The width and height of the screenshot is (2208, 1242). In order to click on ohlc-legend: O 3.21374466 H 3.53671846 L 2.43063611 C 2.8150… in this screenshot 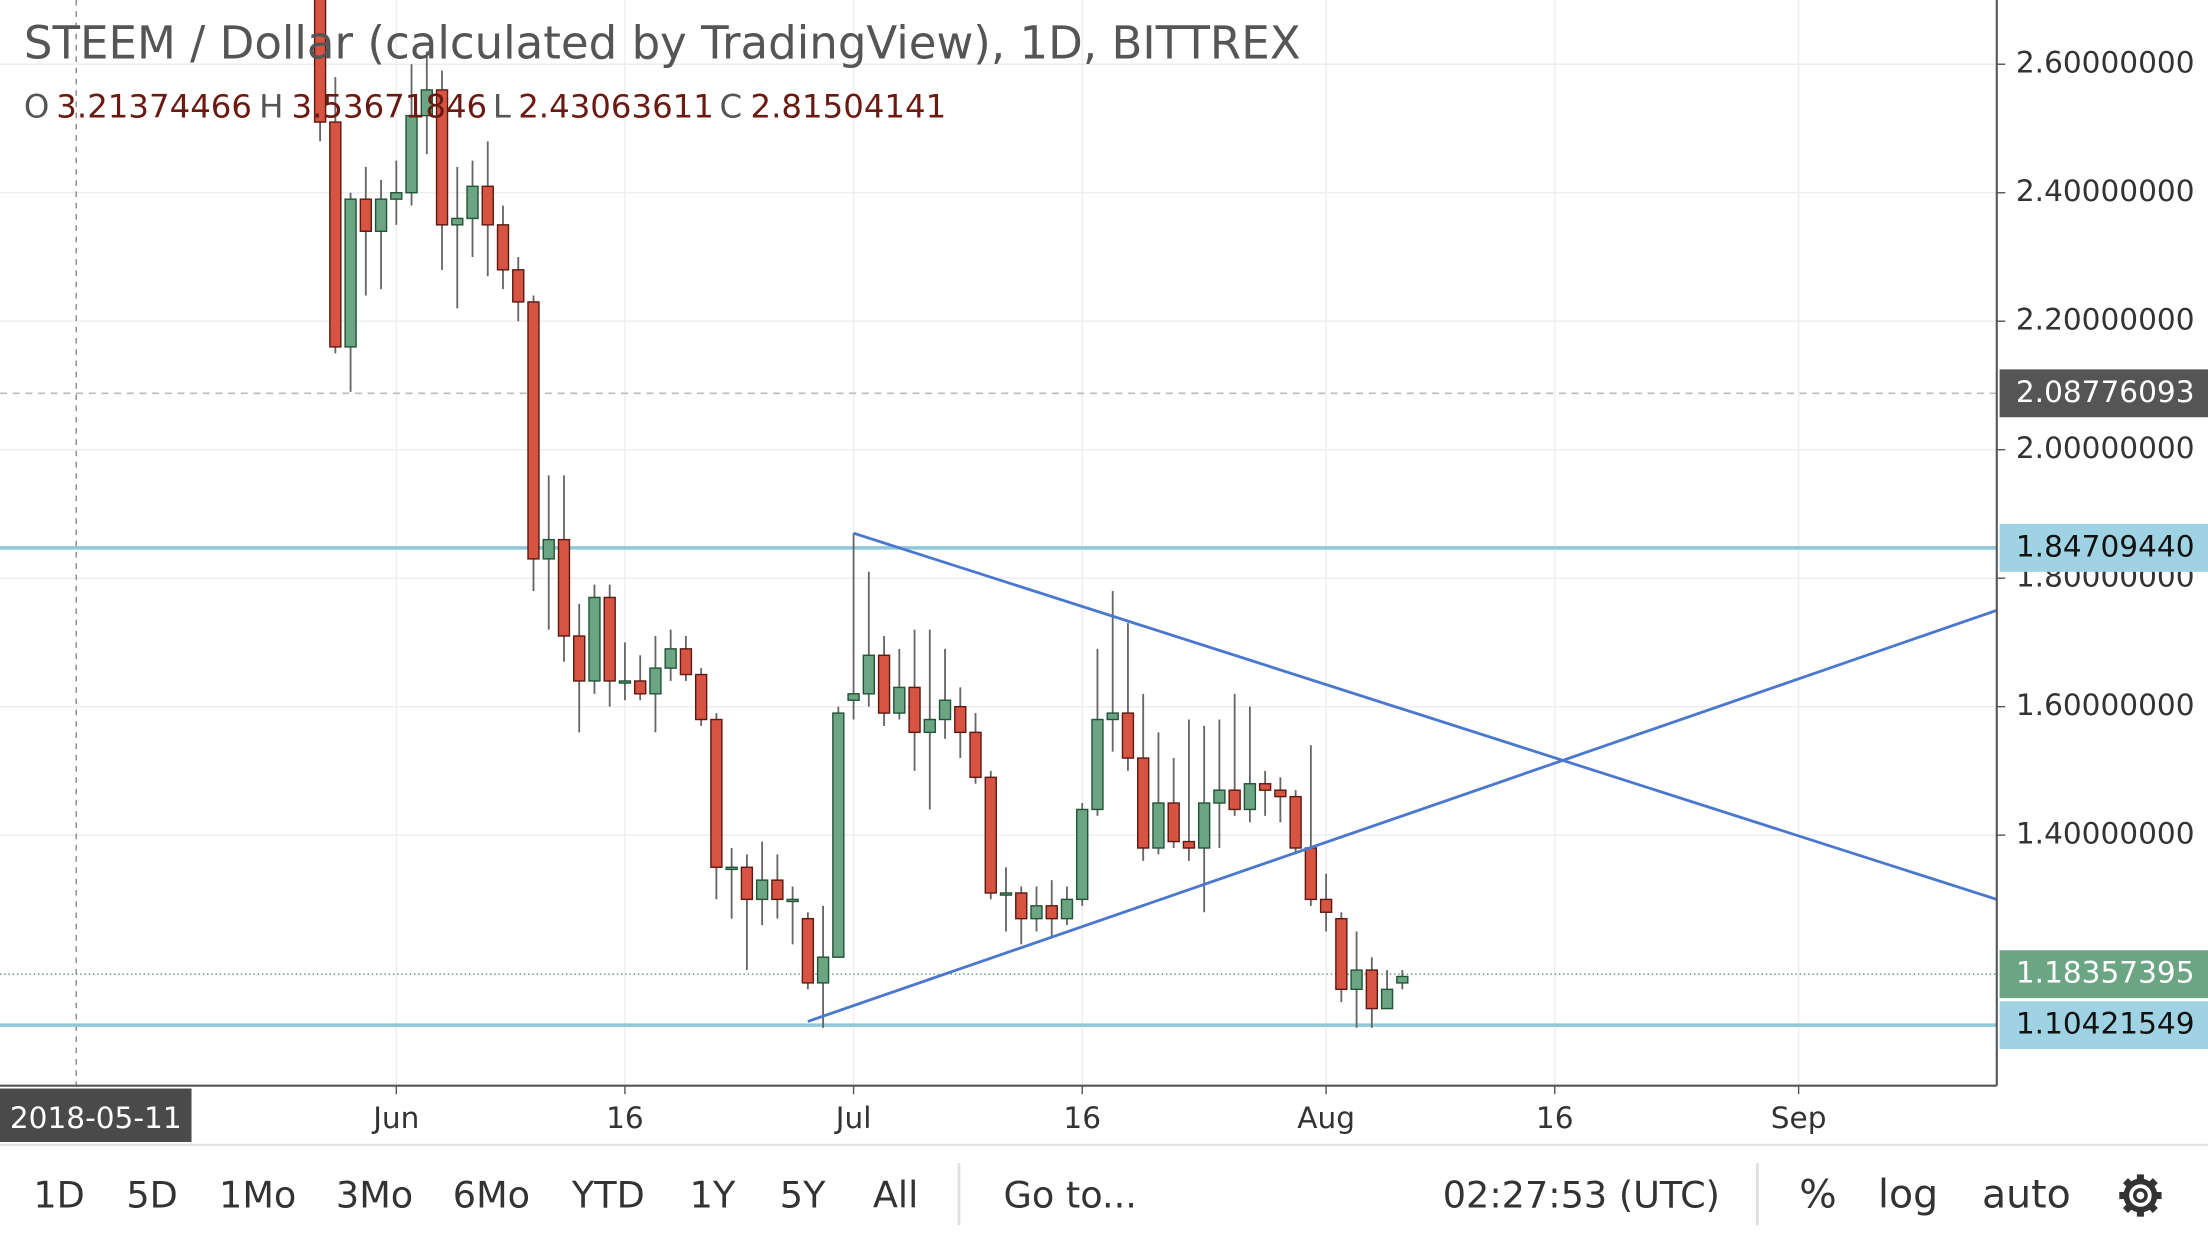, I will do `click(485, 106)`.